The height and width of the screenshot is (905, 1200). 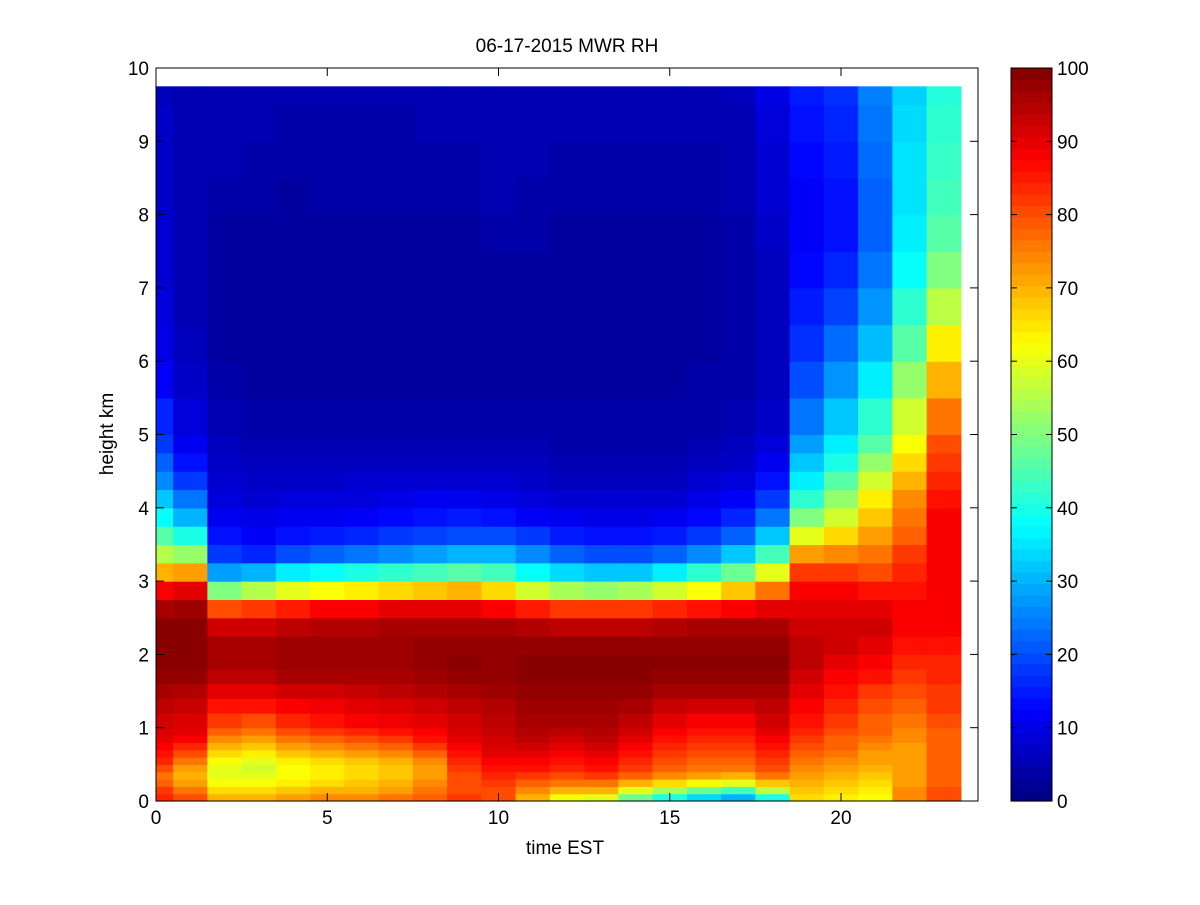 I want to click on colorbar, so click(x=1031, y=435).